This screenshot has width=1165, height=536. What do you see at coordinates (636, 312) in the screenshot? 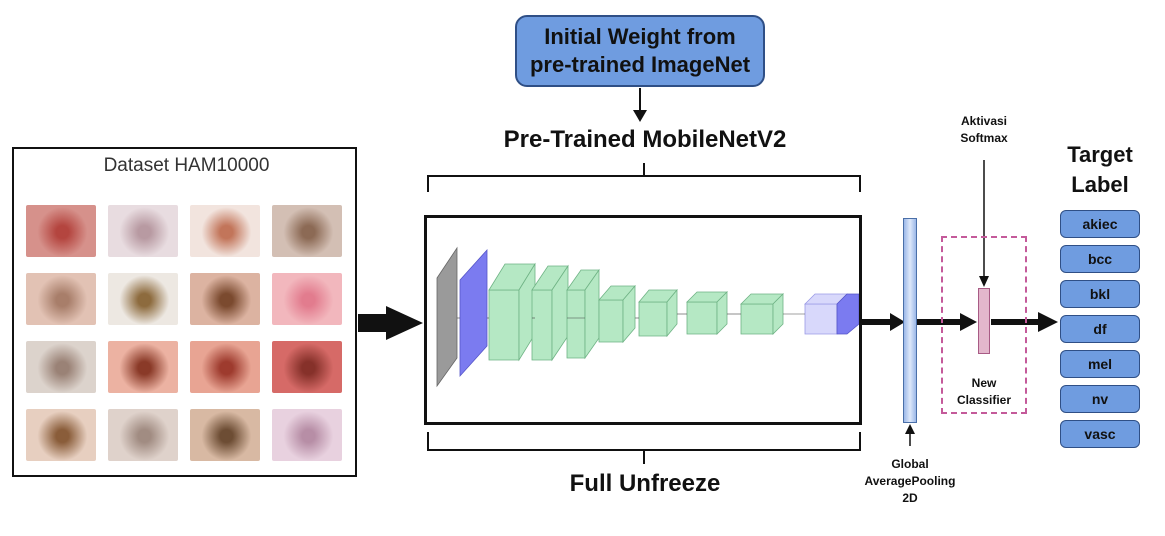
I see `layer-blocks-green` at bounding box center [636, 312].